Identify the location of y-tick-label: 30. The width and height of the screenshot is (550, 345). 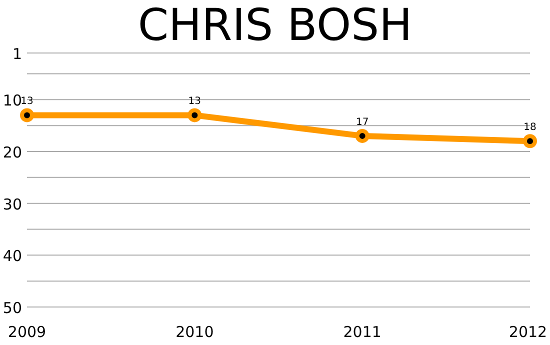
(12, 204).